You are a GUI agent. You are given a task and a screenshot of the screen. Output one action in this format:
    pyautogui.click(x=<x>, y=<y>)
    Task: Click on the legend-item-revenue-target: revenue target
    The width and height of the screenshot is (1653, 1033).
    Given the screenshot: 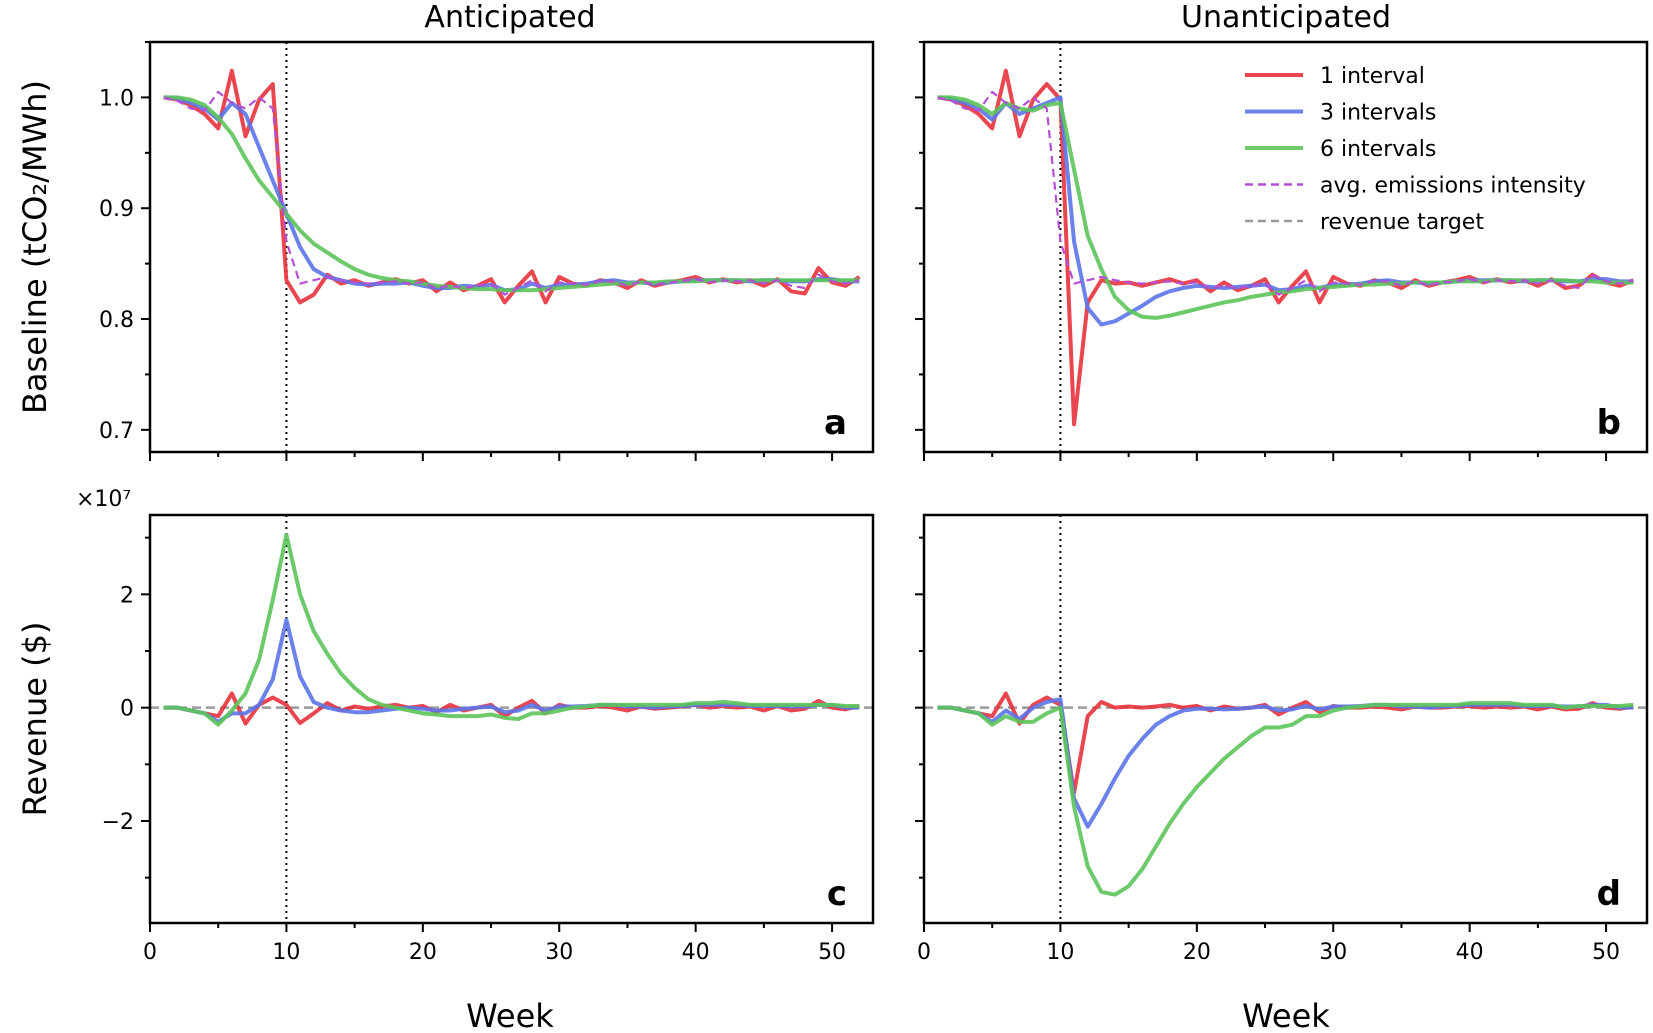 What is the action you would take?
    pyautogui.click(x=1364, y=222)
    